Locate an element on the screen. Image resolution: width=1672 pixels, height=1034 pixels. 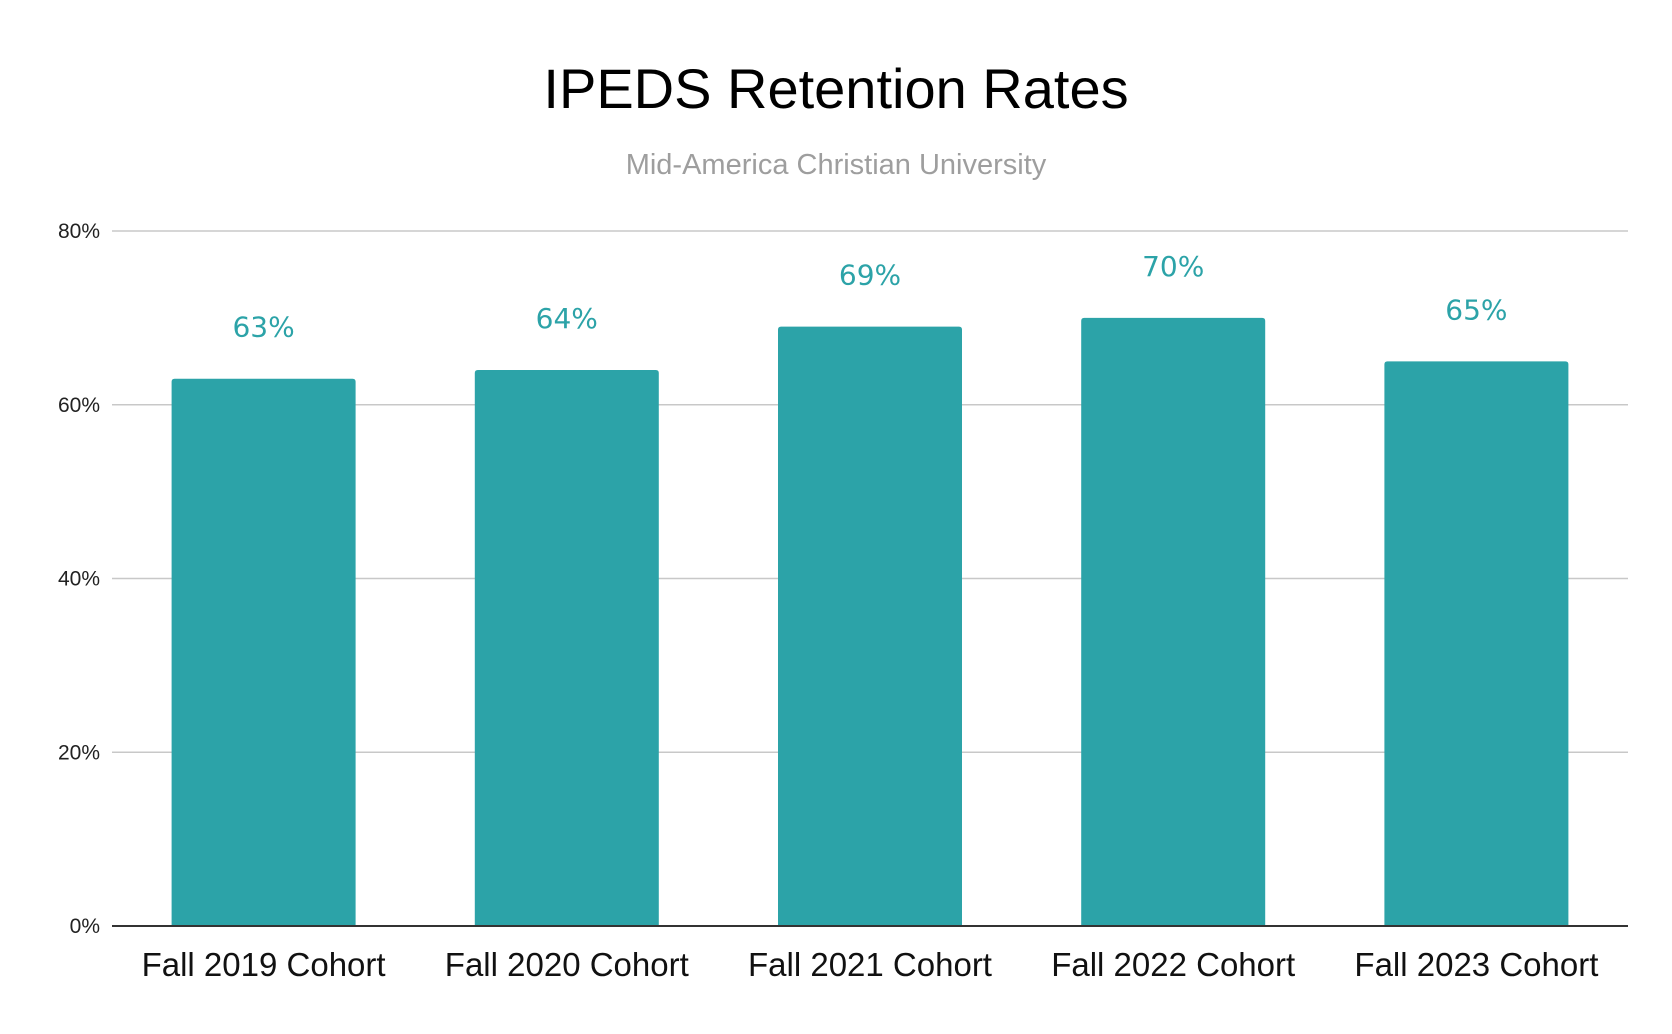
x-tick-label: Fall 2021 Cohort is located at coordinates (870, 964).